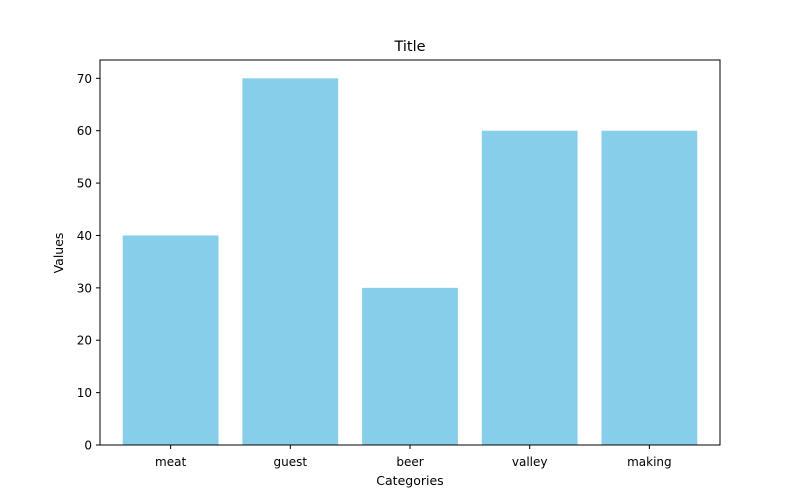  Describe the element at coordinates (170, 462) in the screenshot. I see `x-tick-label: meat` at that location.